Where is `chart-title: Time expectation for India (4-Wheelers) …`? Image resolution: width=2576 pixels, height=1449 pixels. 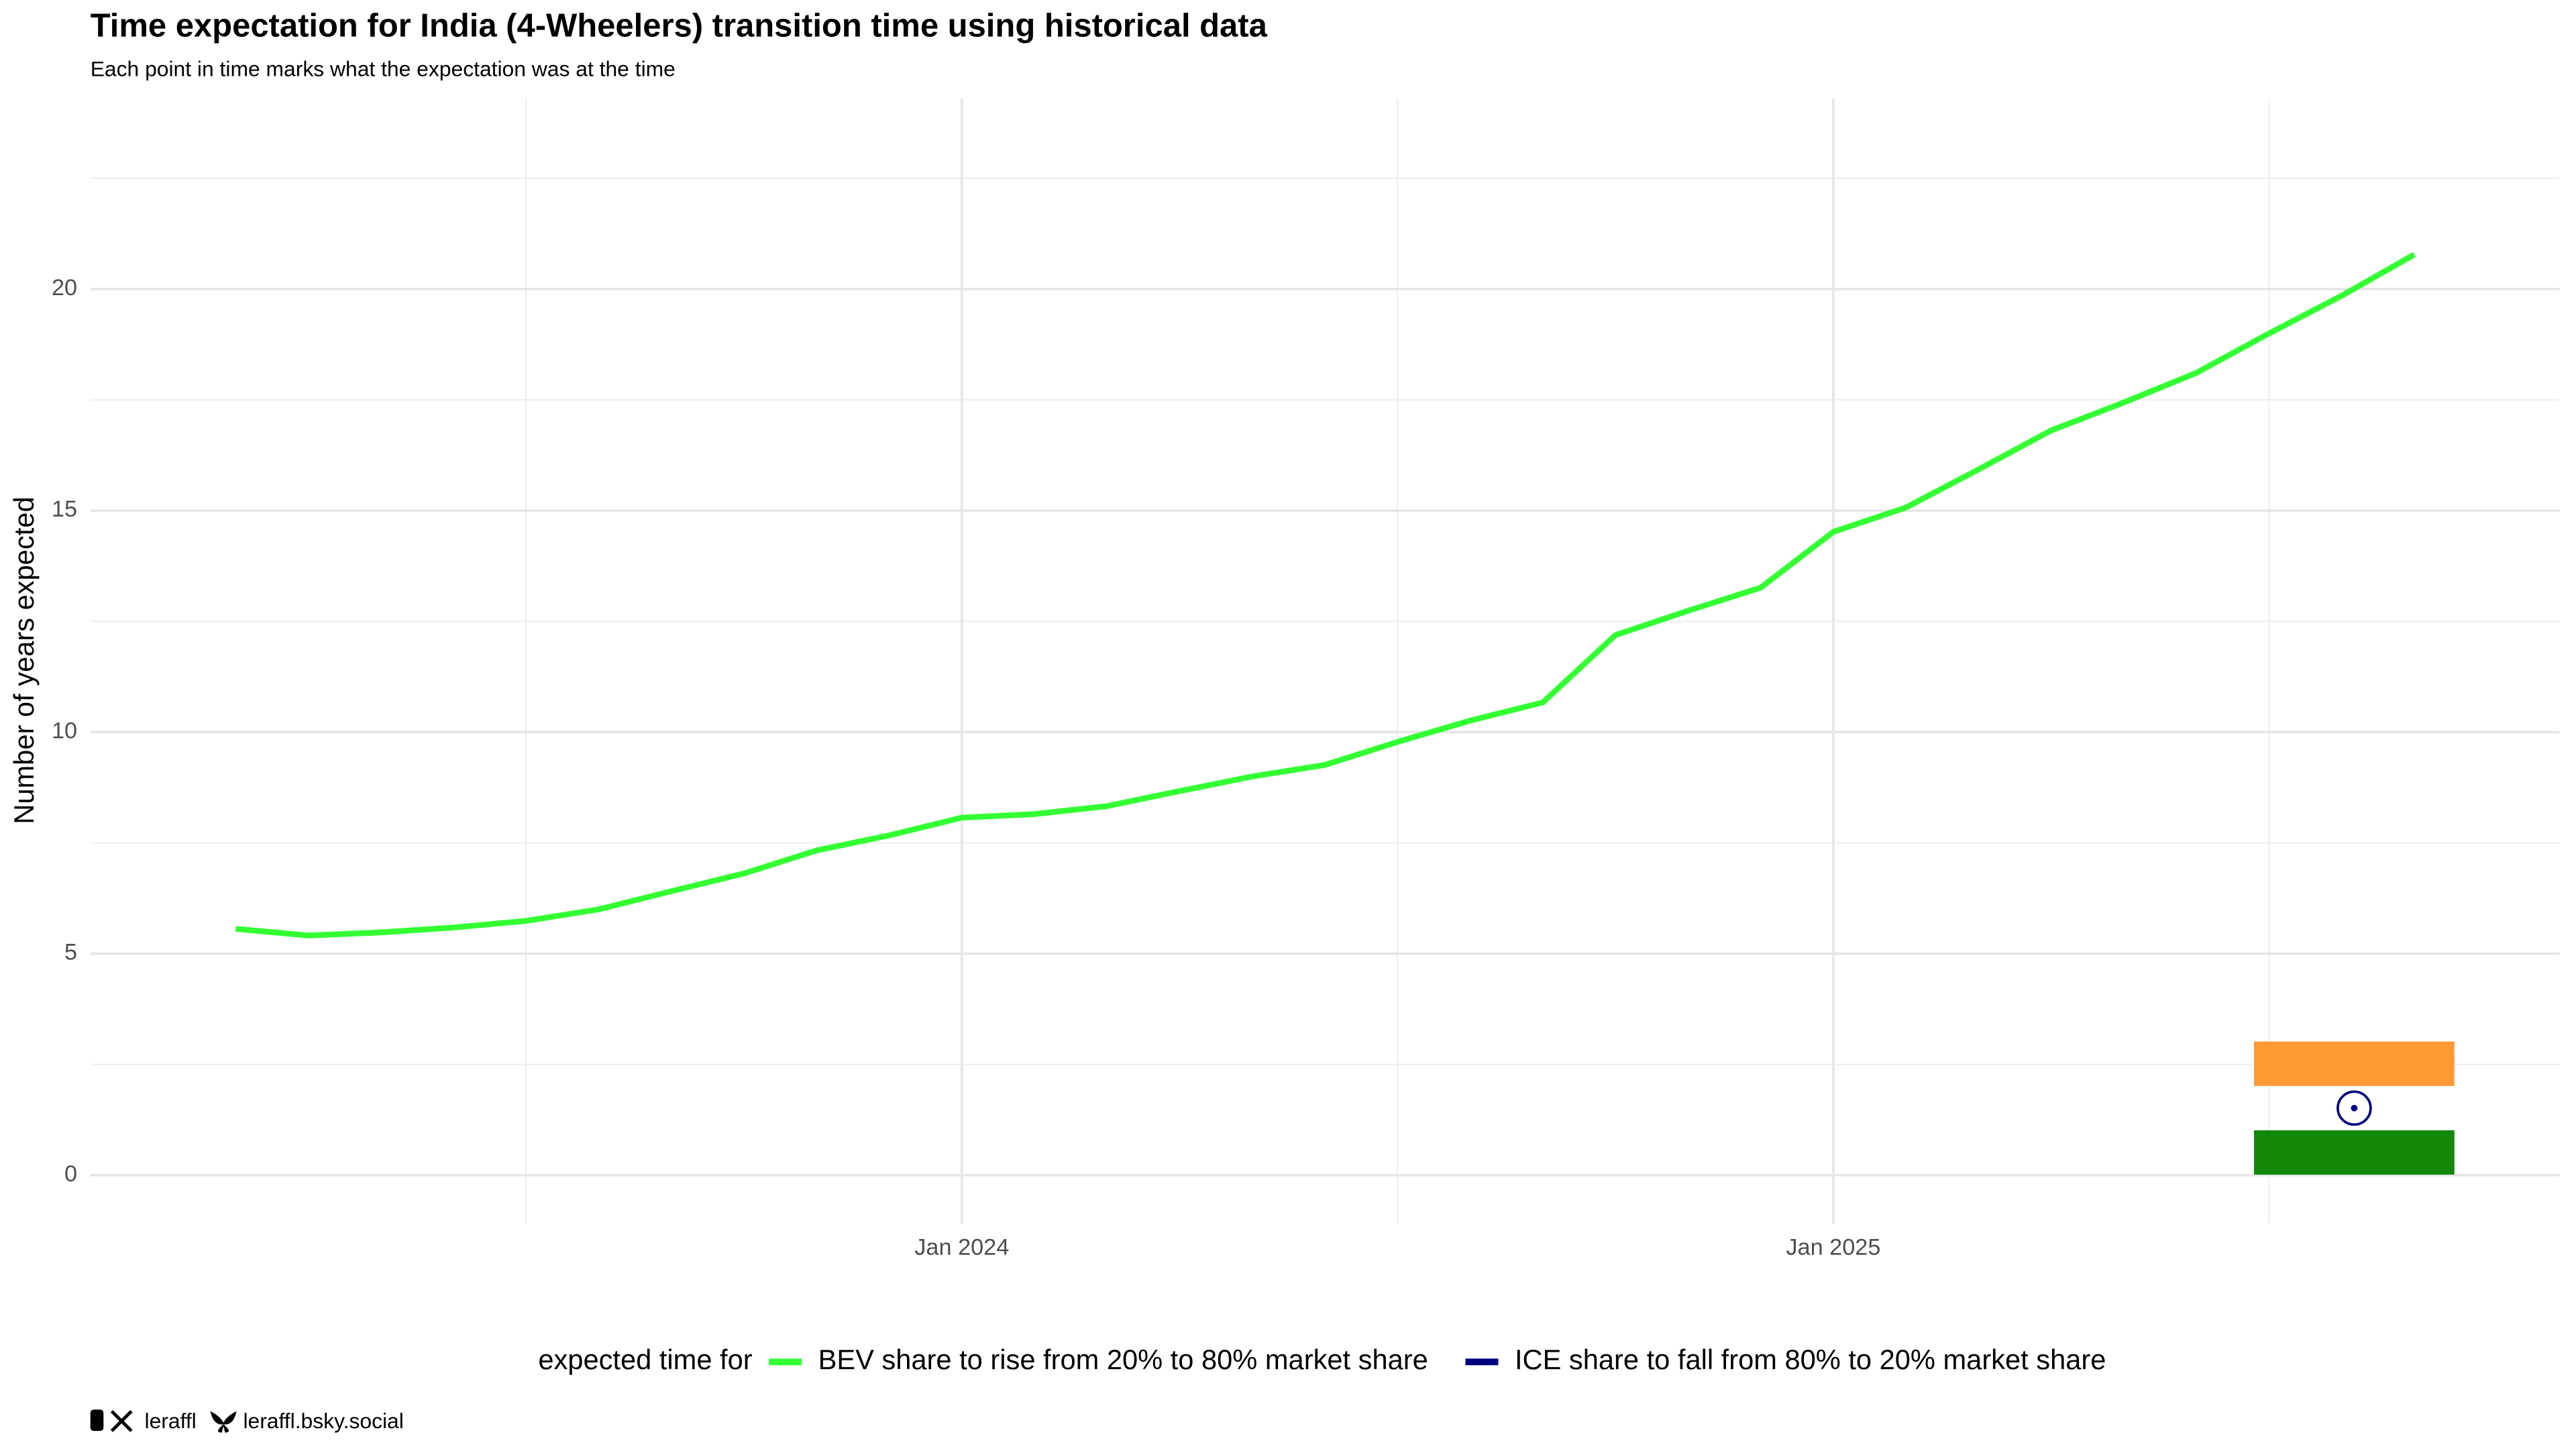
chart-title: Time expectation for India (4-Wheelers) … is located at coordinates (679, 26).